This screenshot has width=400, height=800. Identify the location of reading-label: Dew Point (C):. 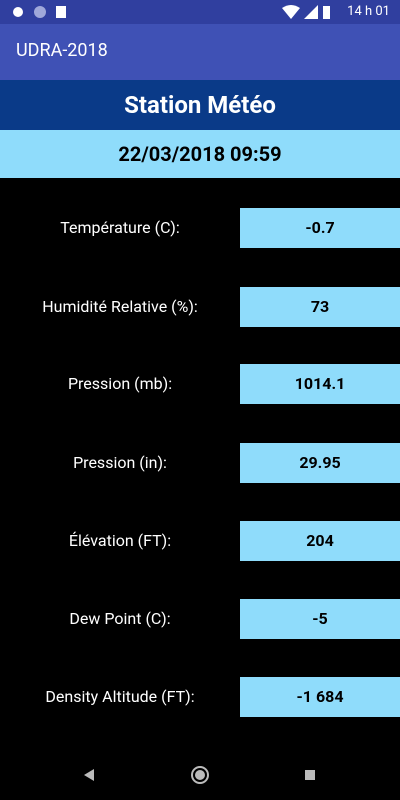
(120, 618).